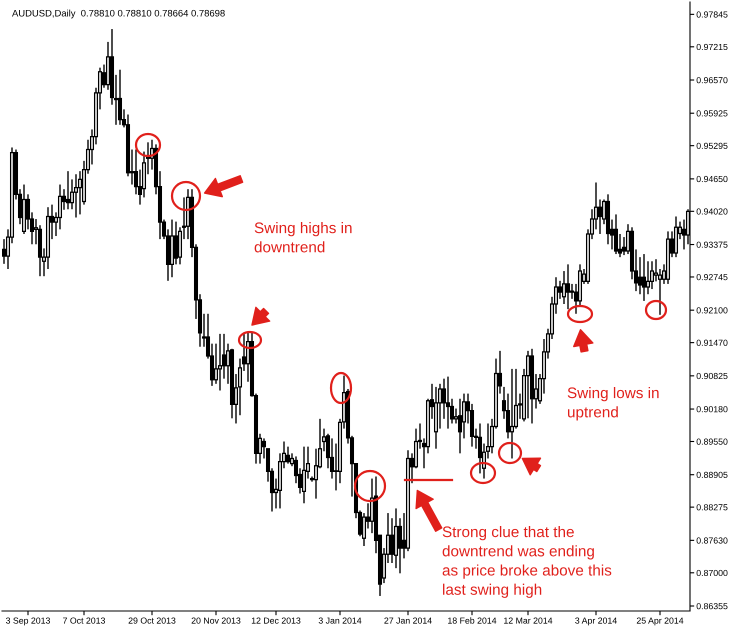  Describe the element at coordinates (712, 113) in the screenshot. I see `y-tick-label: 0.95925` at that location.